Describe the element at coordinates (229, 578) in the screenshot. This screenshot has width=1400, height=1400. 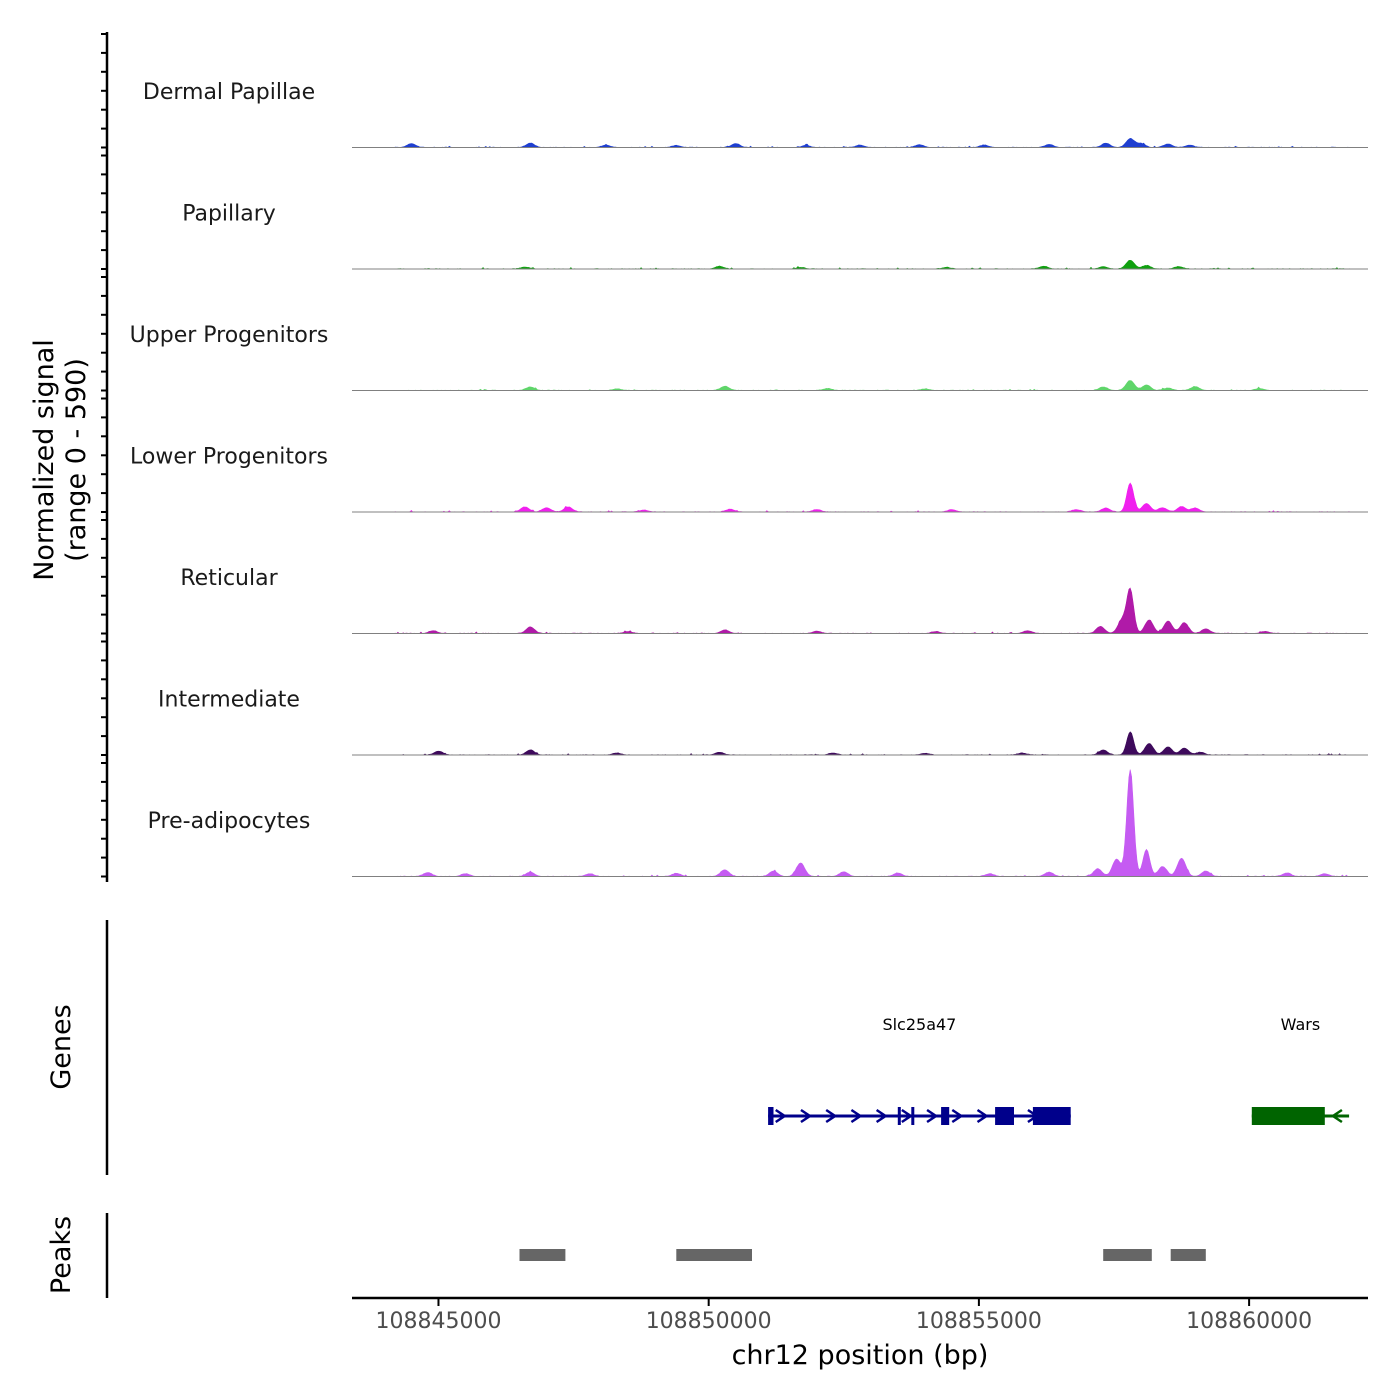
I see `track-label: Reticular` at that location.